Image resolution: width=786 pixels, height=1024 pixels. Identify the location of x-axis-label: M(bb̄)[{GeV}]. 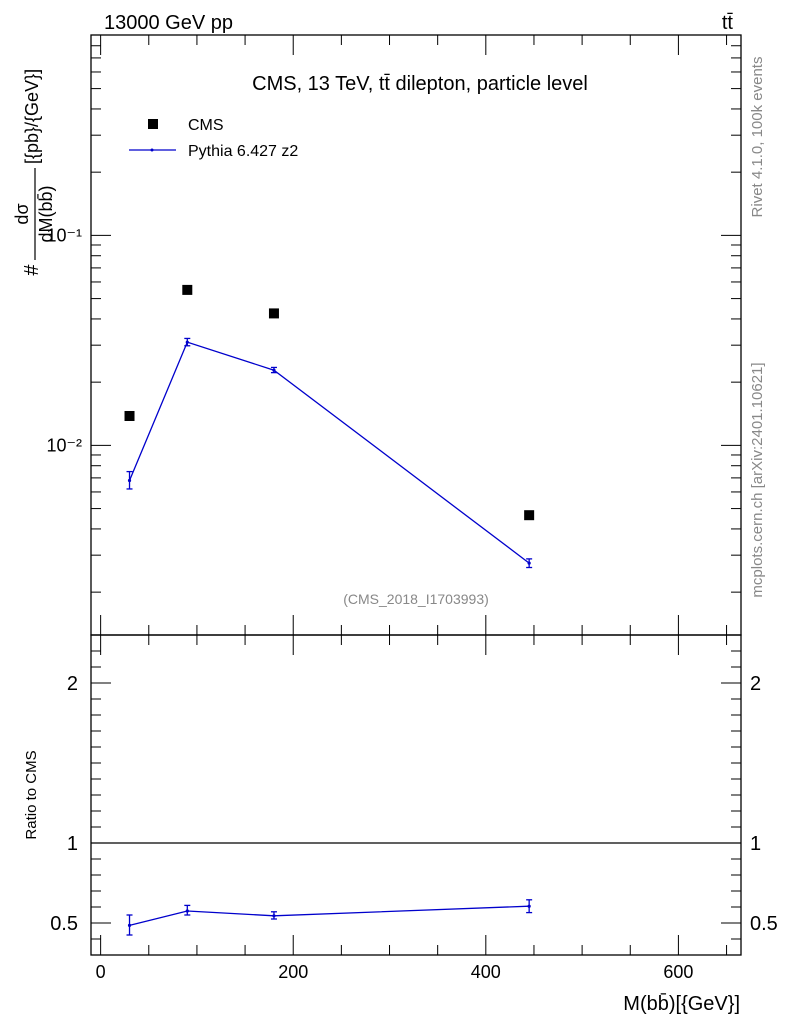
(681, 1003).